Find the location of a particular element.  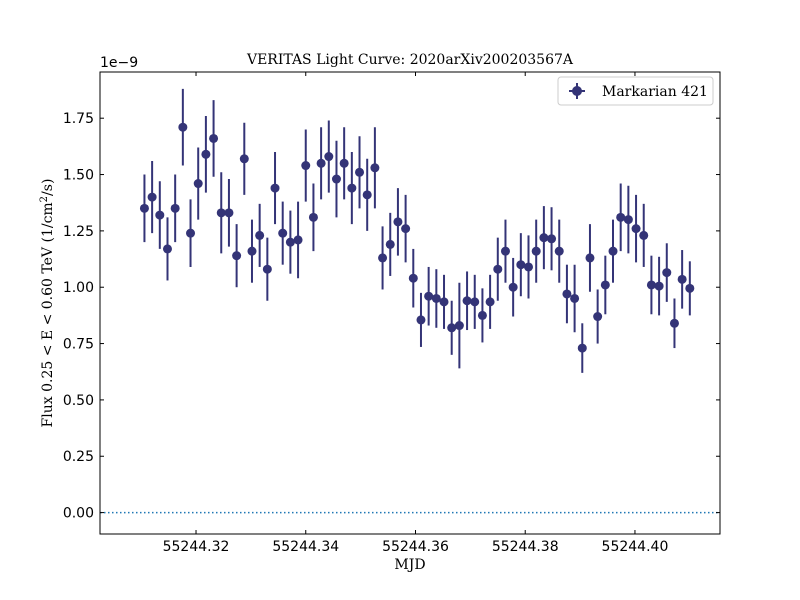

y-axis-label: Flux 0.25 < E < 0.60 TeV (1/cm2/s) is located at coordinates (47, 303).